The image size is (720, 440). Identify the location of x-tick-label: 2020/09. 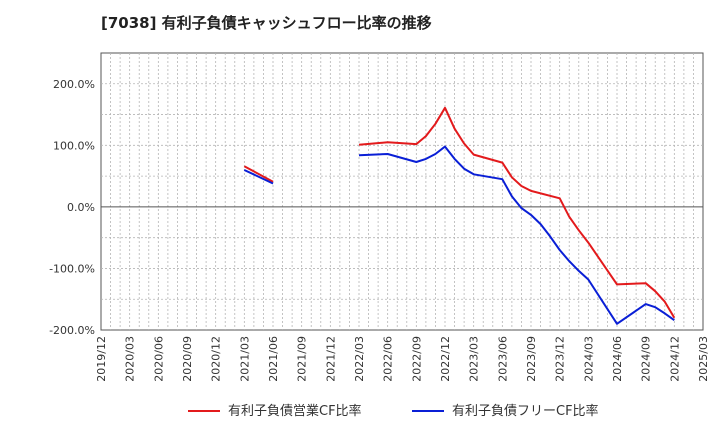
(187, 359).